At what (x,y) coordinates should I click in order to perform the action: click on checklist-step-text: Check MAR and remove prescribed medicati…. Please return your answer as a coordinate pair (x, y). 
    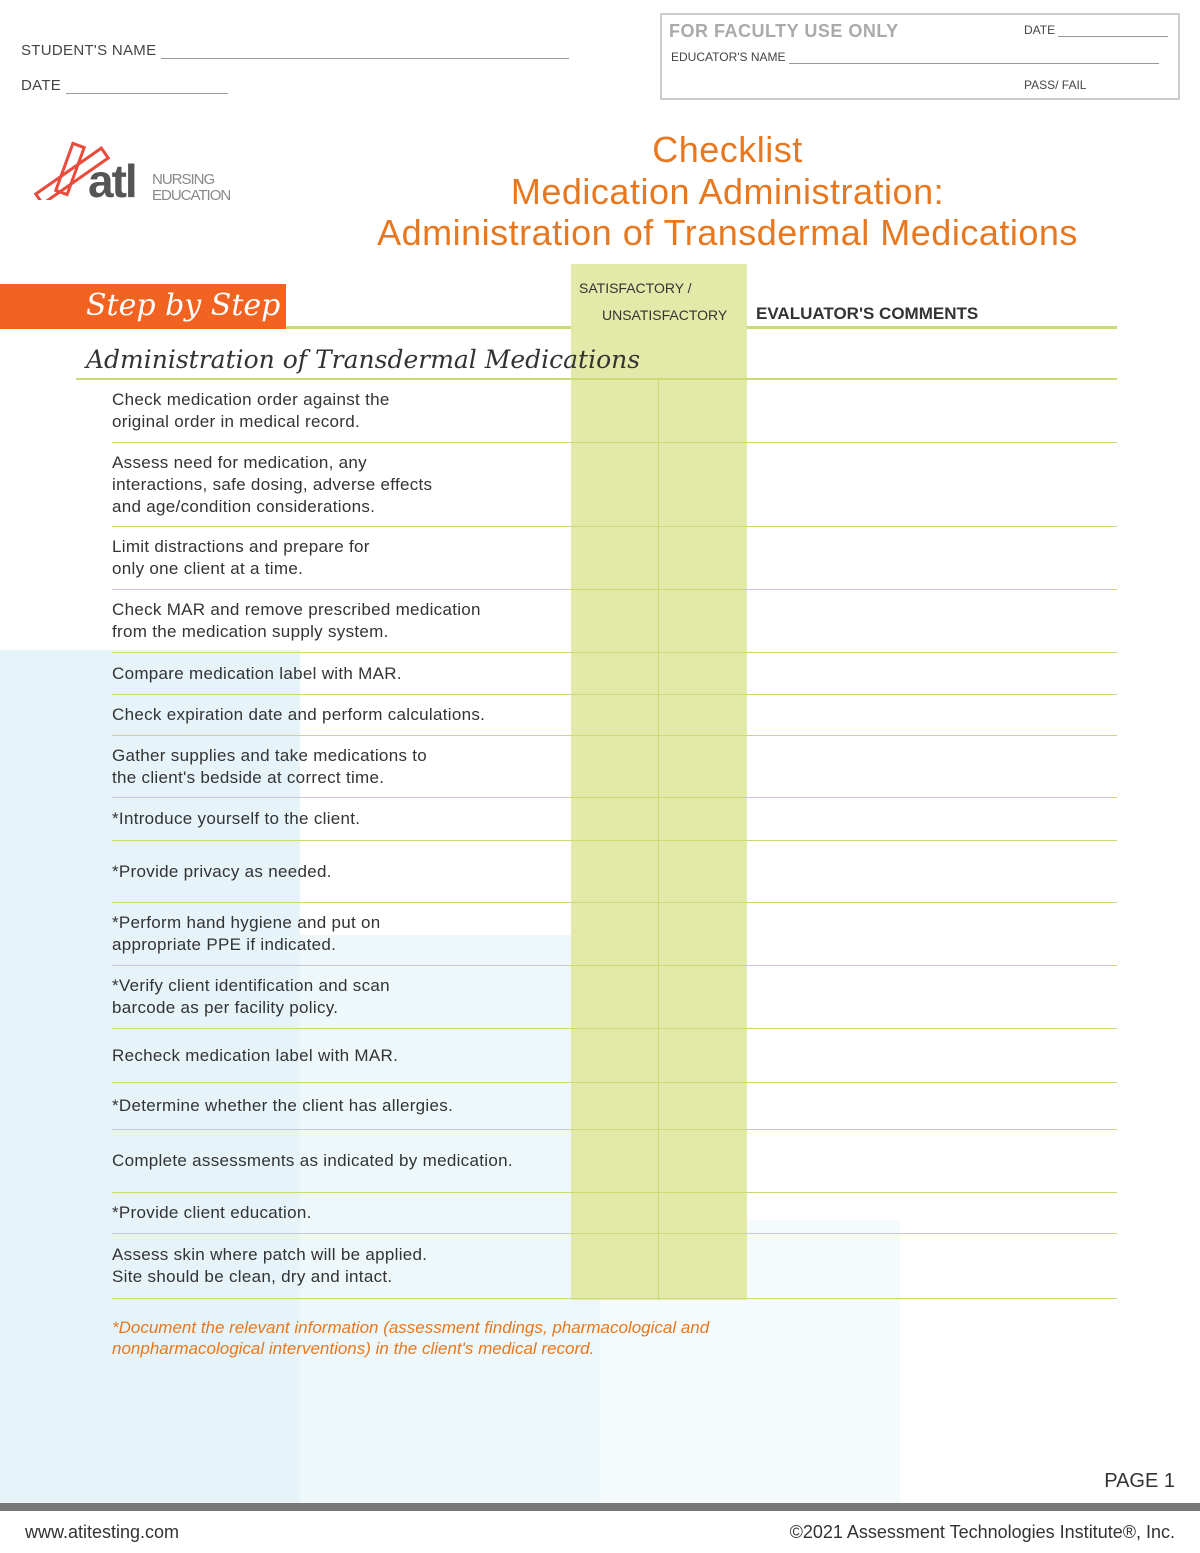
    Looking at the image, I should click on (296, 620).